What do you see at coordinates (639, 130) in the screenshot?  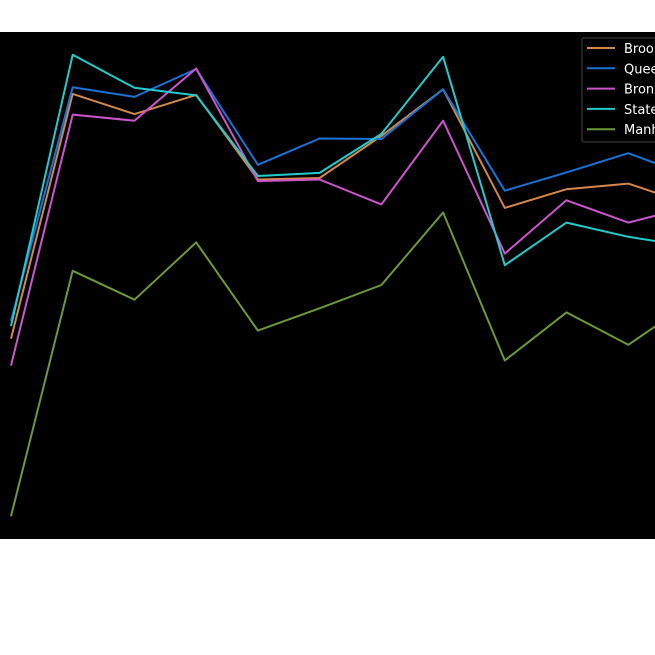 I see `legend-label: Manhattan` at bounding box center [639, 130].